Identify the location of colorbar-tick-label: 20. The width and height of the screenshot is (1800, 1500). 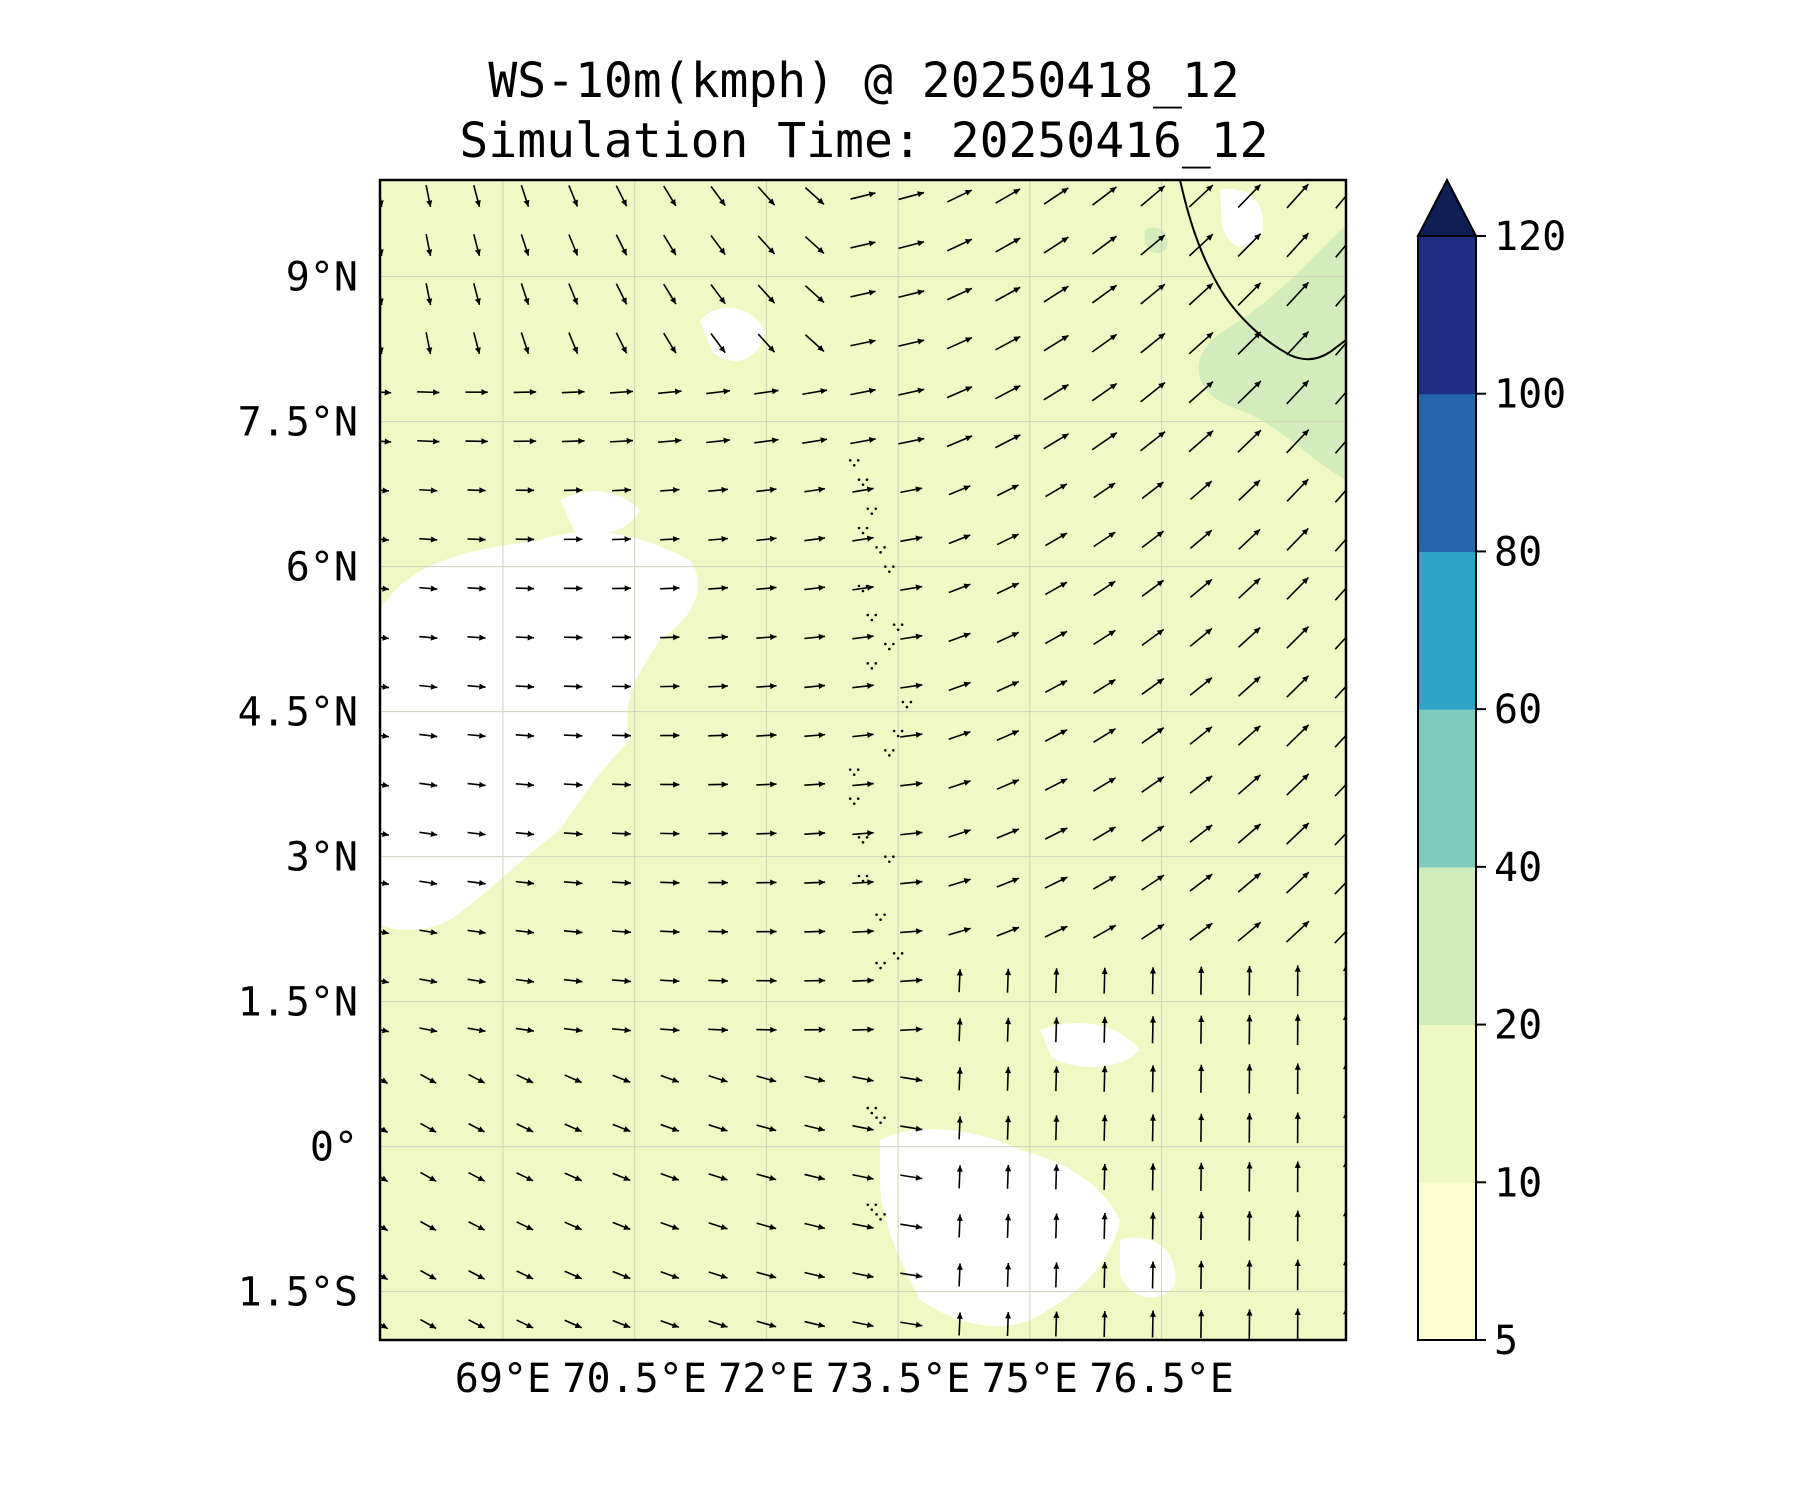
(1518, 1026).